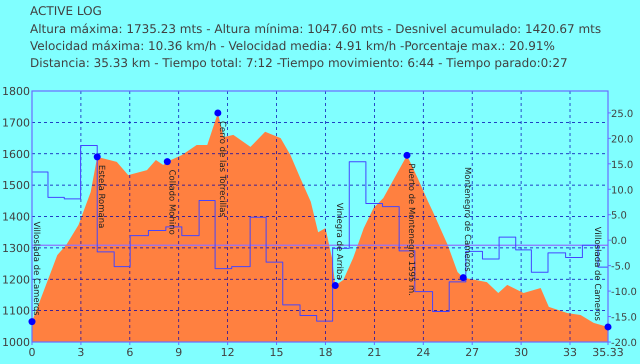 This screenshot has height=364, width=640. Describe the element at coordinates (472, 352) in the screenshot. I see `x-tick-label: 27` at that location.